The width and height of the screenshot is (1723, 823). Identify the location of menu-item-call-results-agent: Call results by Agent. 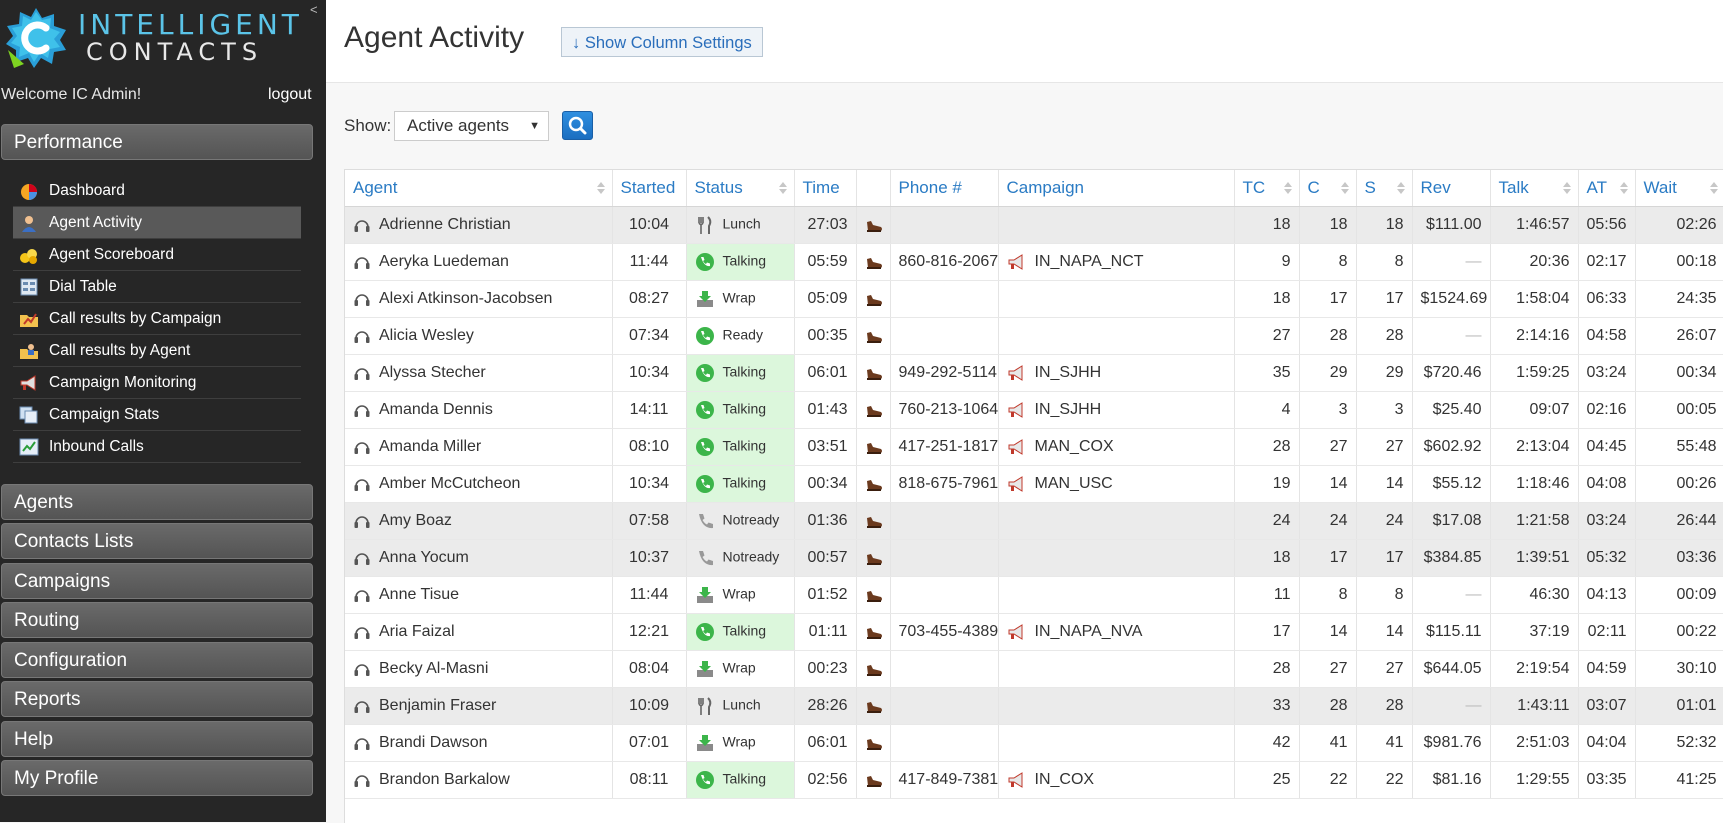
(157, 351).